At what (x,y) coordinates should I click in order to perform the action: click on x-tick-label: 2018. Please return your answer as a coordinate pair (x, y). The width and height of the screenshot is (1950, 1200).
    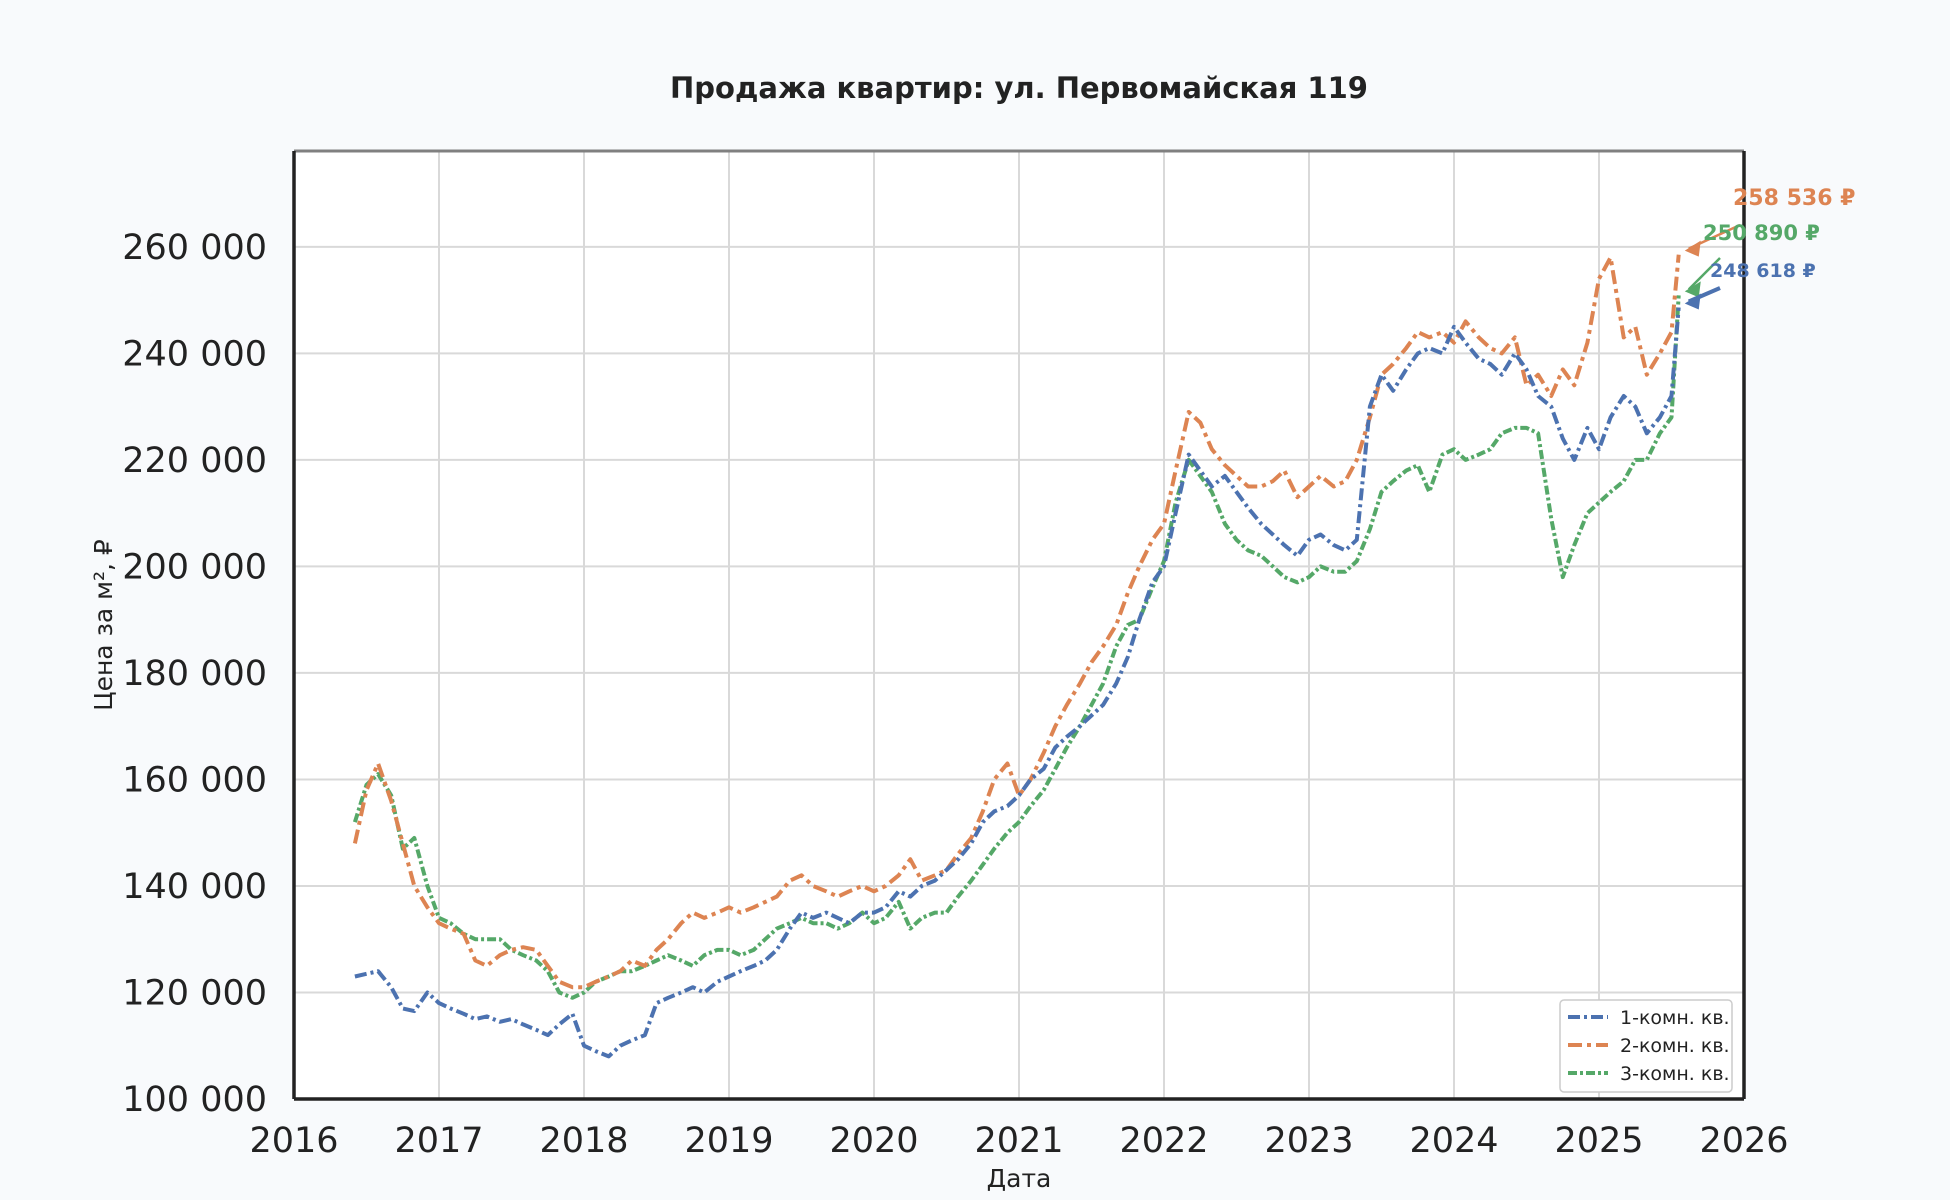
    Looking at the image, I should click on (583, 1141).